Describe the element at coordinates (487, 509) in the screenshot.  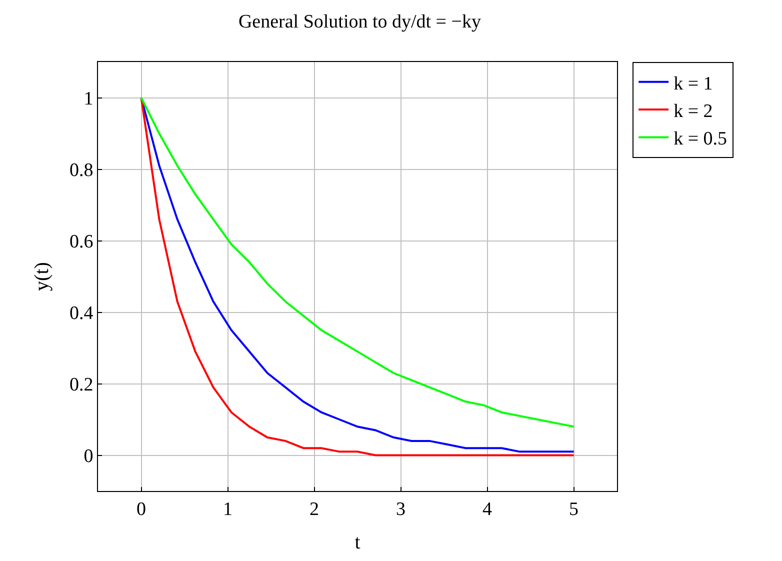
I see `x-tick-label: 4` at that location.